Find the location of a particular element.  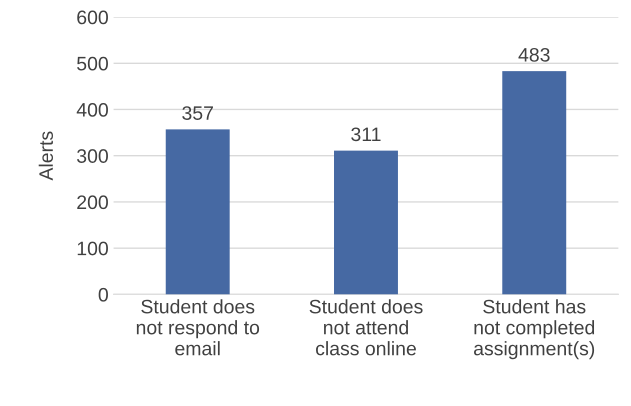

x-tick-label: Student has not completed assignment(s) is located at coordinates (534, 329).